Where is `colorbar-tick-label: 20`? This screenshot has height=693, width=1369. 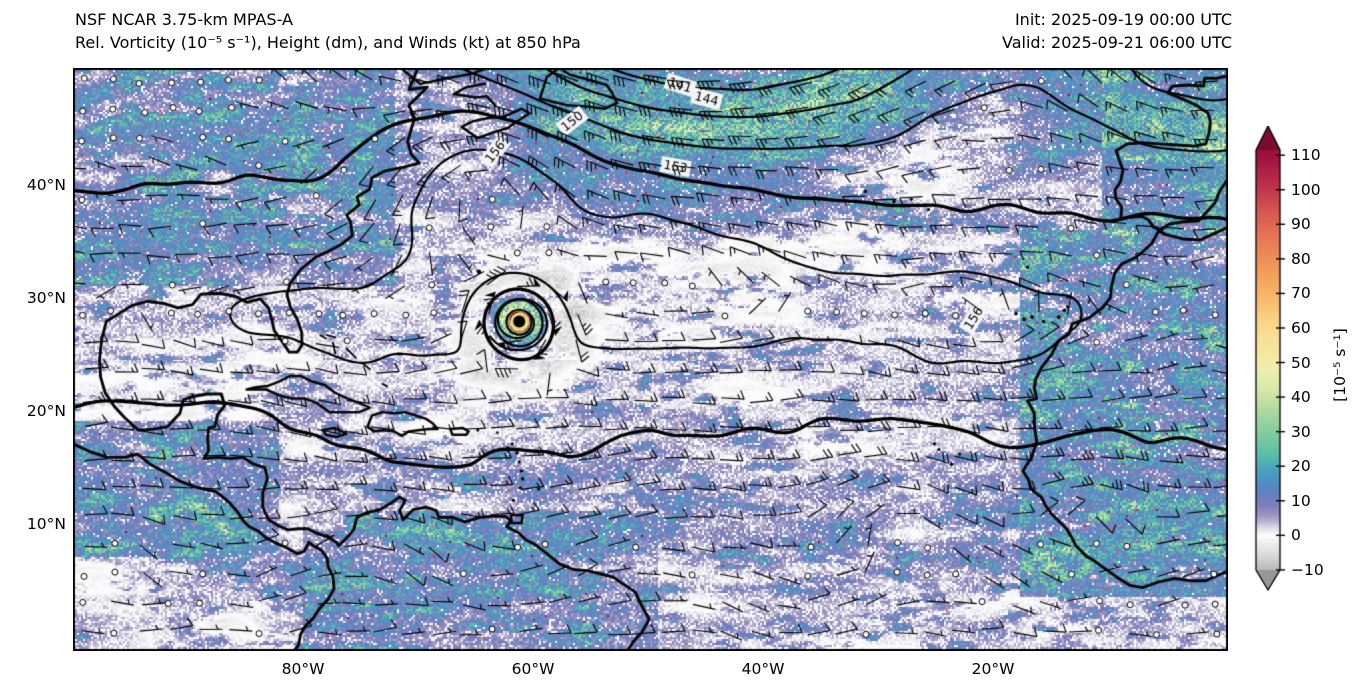
colorbar-tick-label: 20 is located at coordinates (1301, 466).